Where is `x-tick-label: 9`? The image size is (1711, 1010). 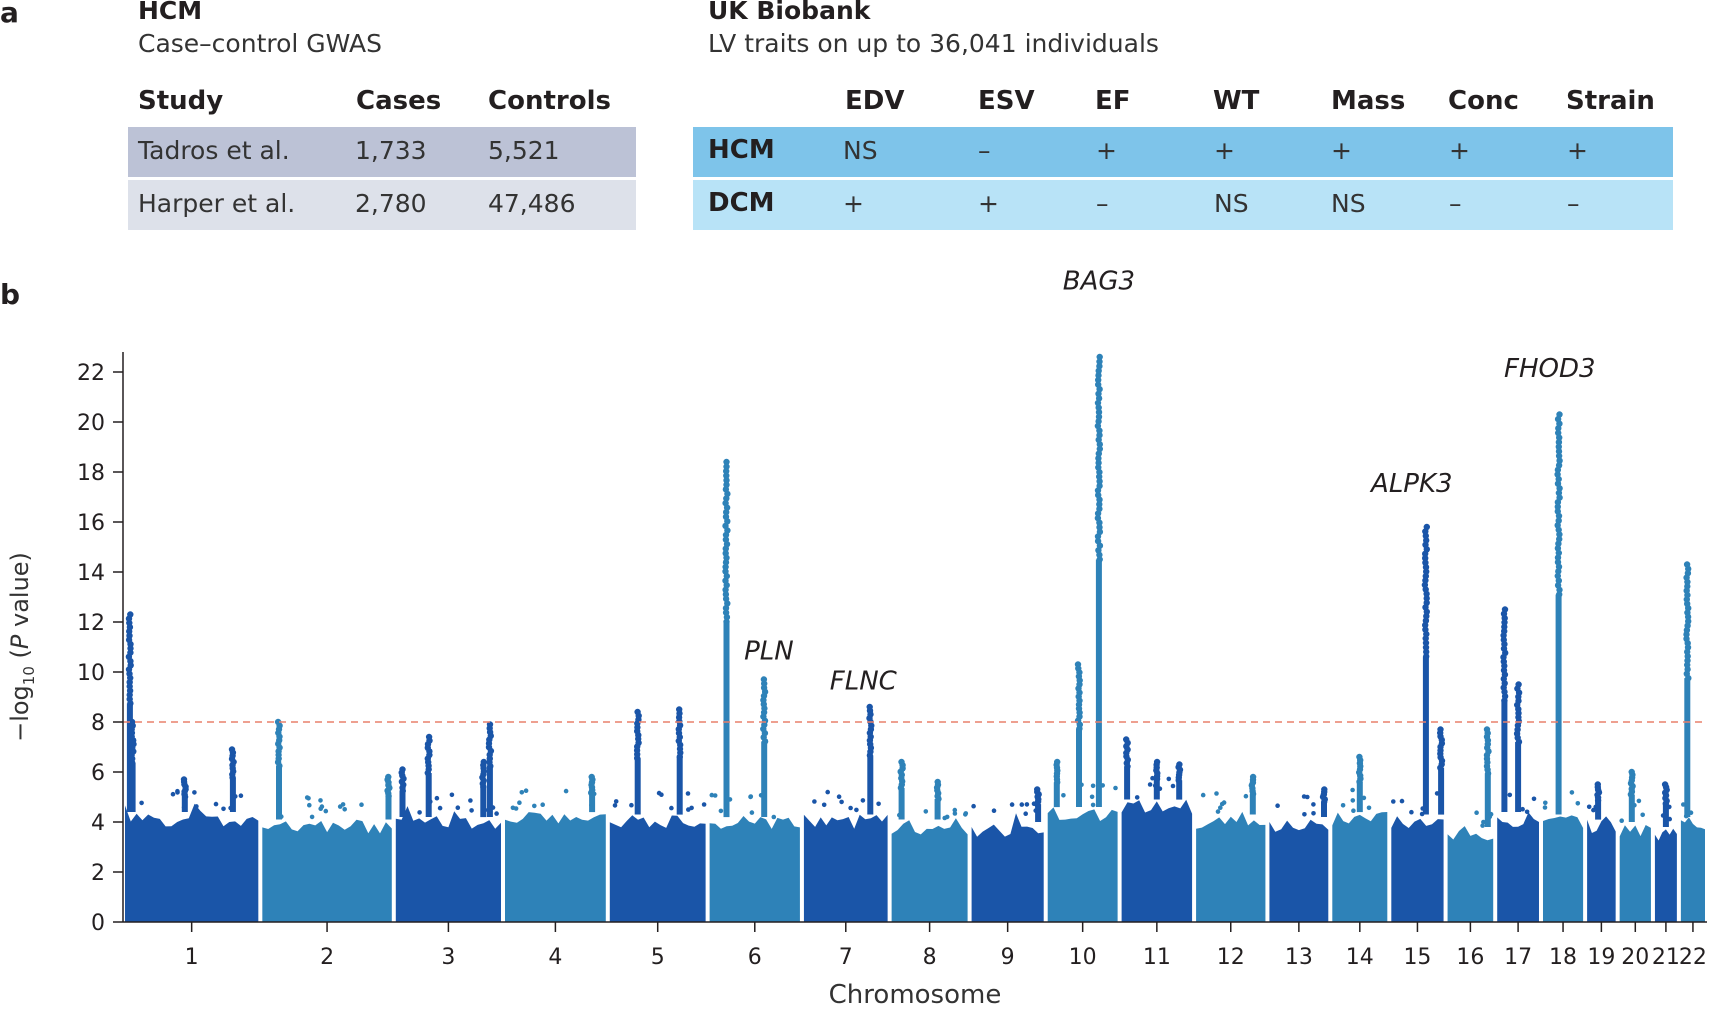 x-tick-label: 9 is located at coordinates (1008, 957).